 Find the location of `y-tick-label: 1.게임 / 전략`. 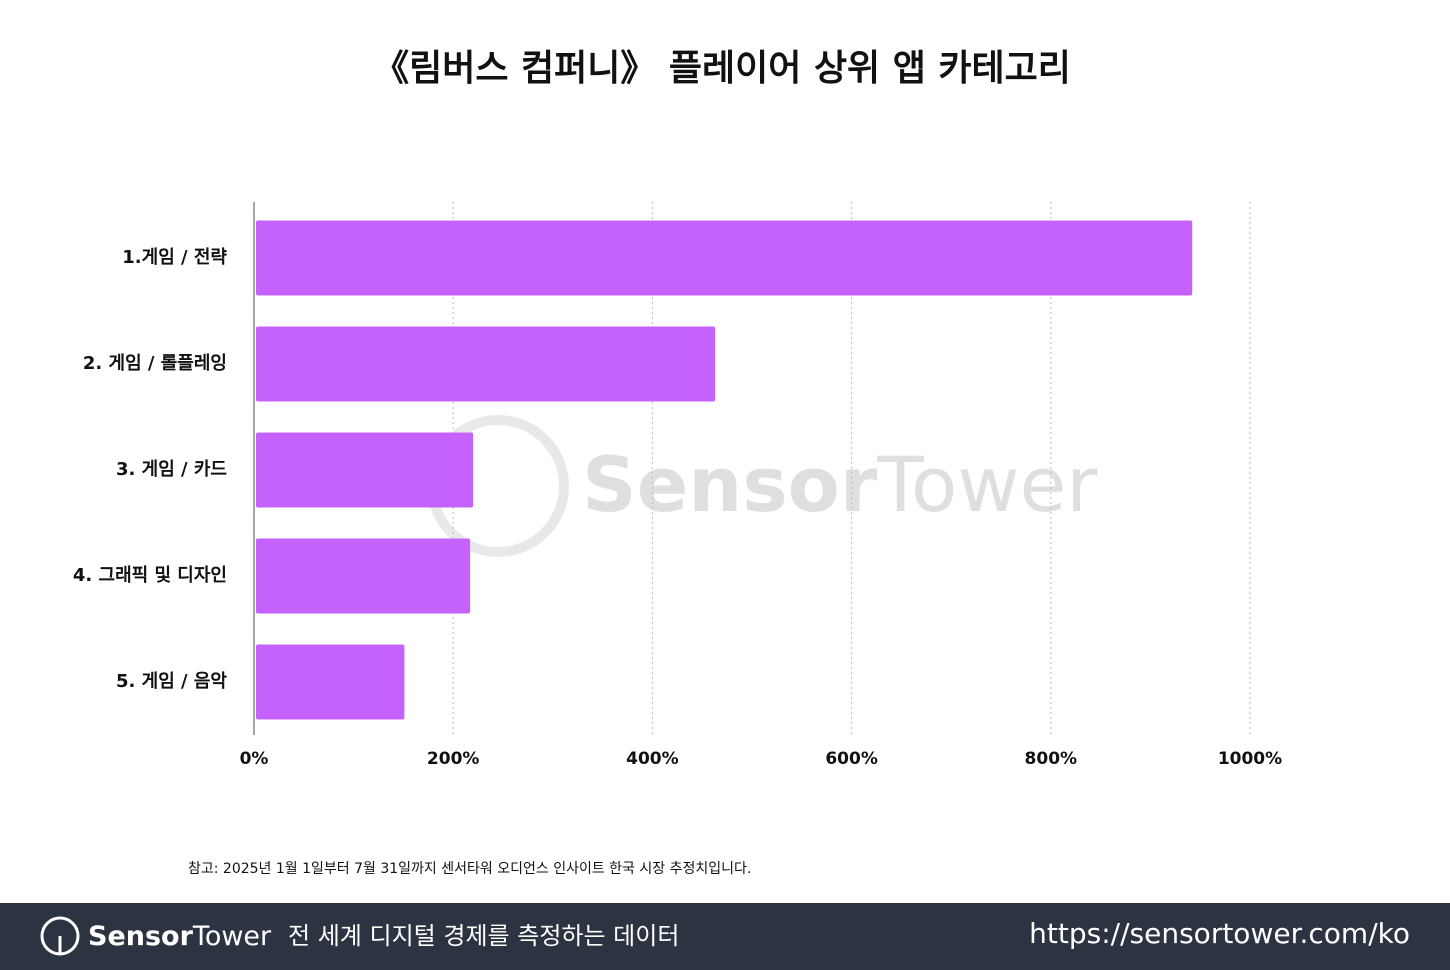

y-tick-label: 1.게임 / 전략 is located at coordinates (174, 257).